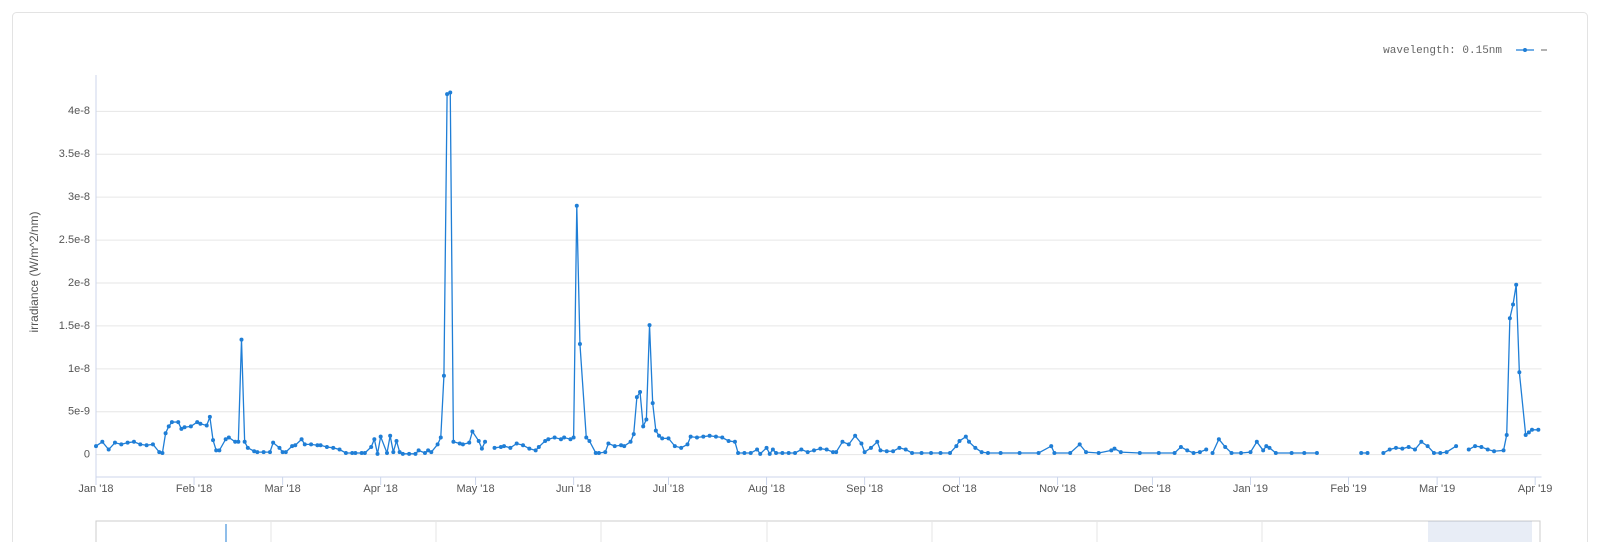  I want to click on legend-marker, so click(1525, 50).